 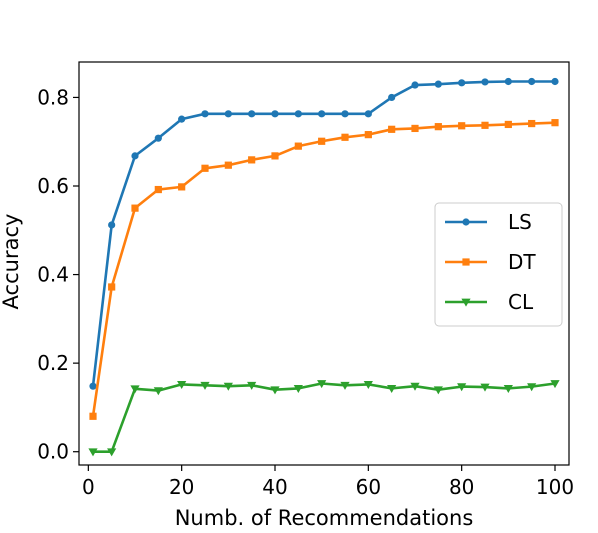 I want to click on series-cl-line, so click(x=324, y=418).